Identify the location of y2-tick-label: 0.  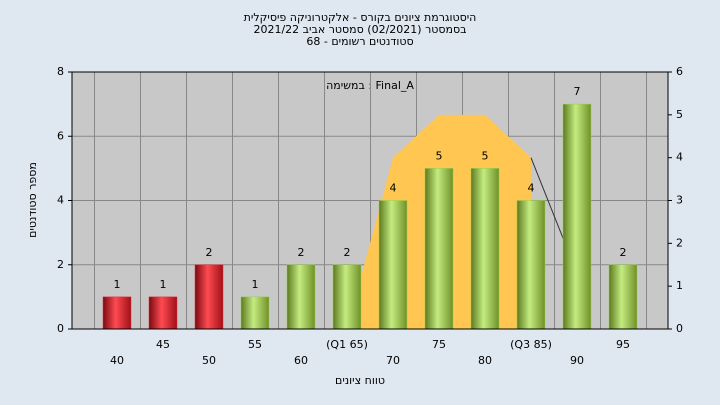
(679, 328).